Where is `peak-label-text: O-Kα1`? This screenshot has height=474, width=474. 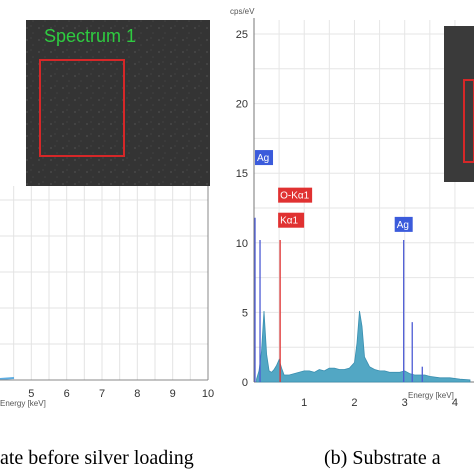 peak-label-text: O-Kα1 is located at coordinates (295, 196).